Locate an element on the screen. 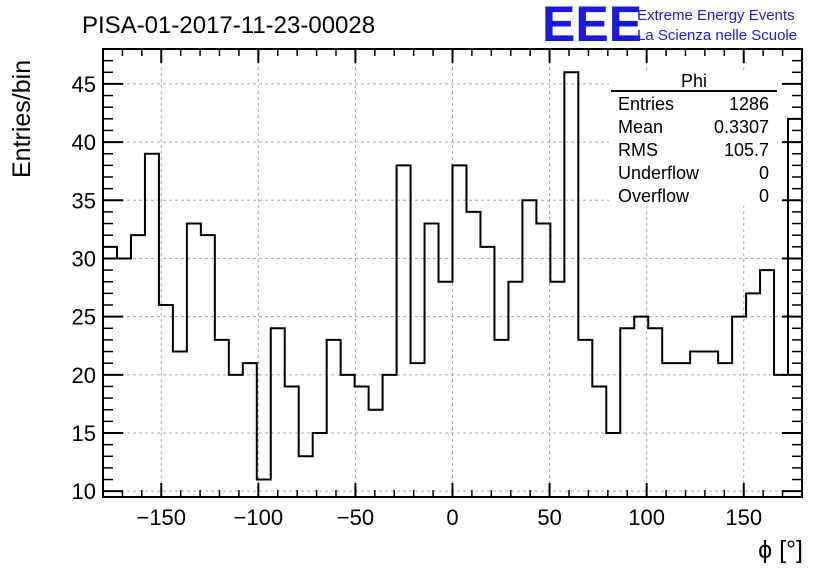  x-tick-label: −150 is located at coordinates (161, 517).